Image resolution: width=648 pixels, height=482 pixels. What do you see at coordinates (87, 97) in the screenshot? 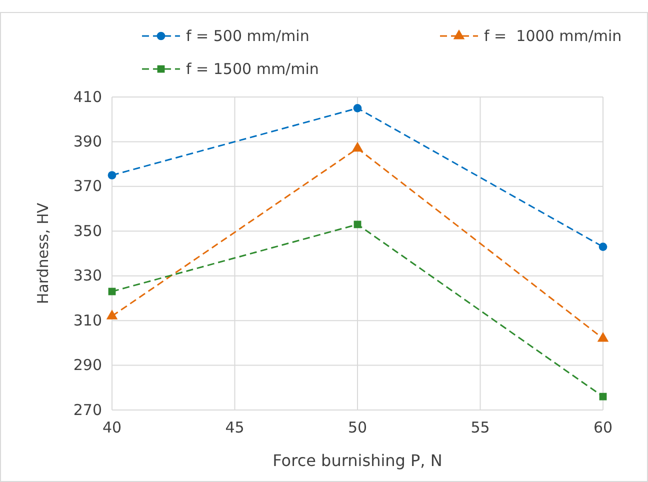
I see `y-tick-label: 410` at bounding box center [87, 97].